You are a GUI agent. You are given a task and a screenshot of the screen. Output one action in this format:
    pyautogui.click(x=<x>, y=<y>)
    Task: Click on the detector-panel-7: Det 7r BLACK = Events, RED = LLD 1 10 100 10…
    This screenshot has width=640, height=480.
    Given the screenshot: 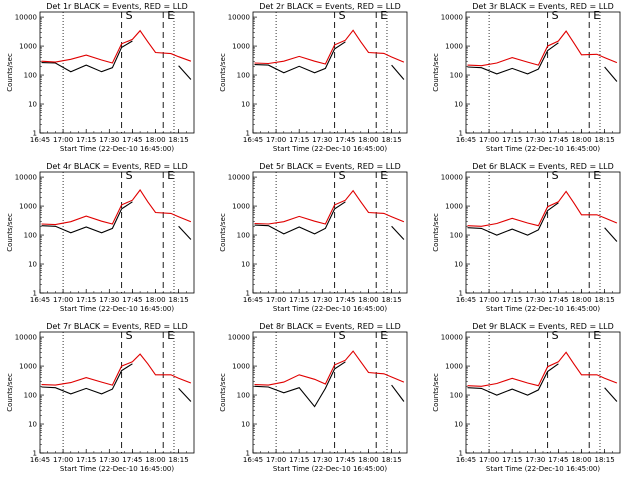 What is the action you would take?
    pyautogui.click(x=106, y=400)
    